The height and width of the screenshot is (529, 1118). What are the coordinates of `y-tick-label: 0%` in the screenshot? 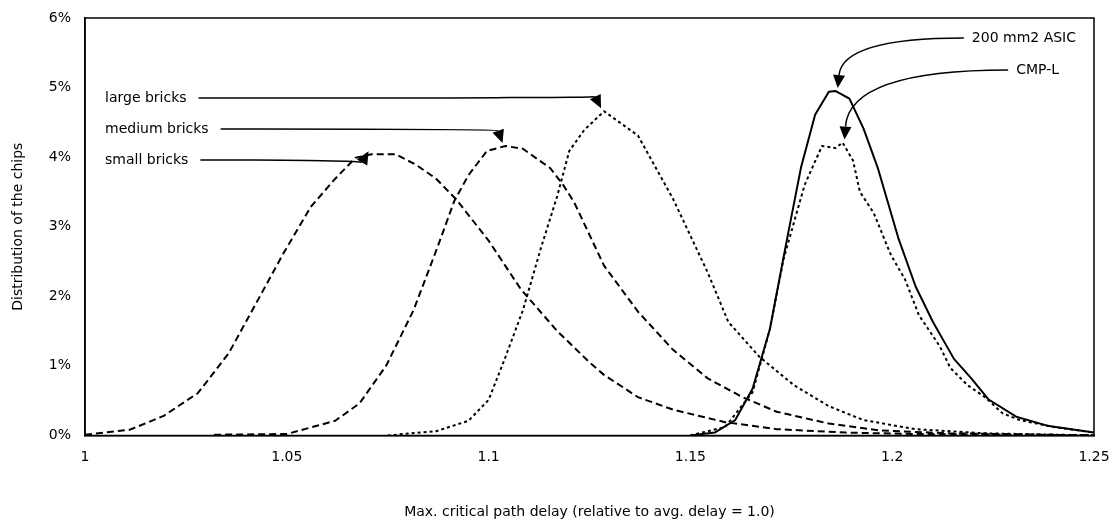 It's located at (60, 434).